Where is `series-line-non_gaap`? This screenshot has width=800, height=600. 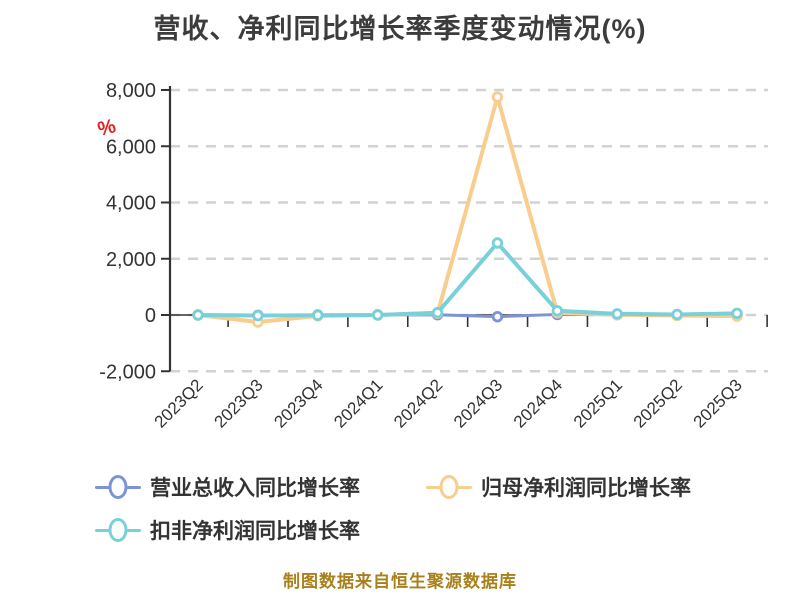
series-line-non_gaap is located at coordinates (468, 279).